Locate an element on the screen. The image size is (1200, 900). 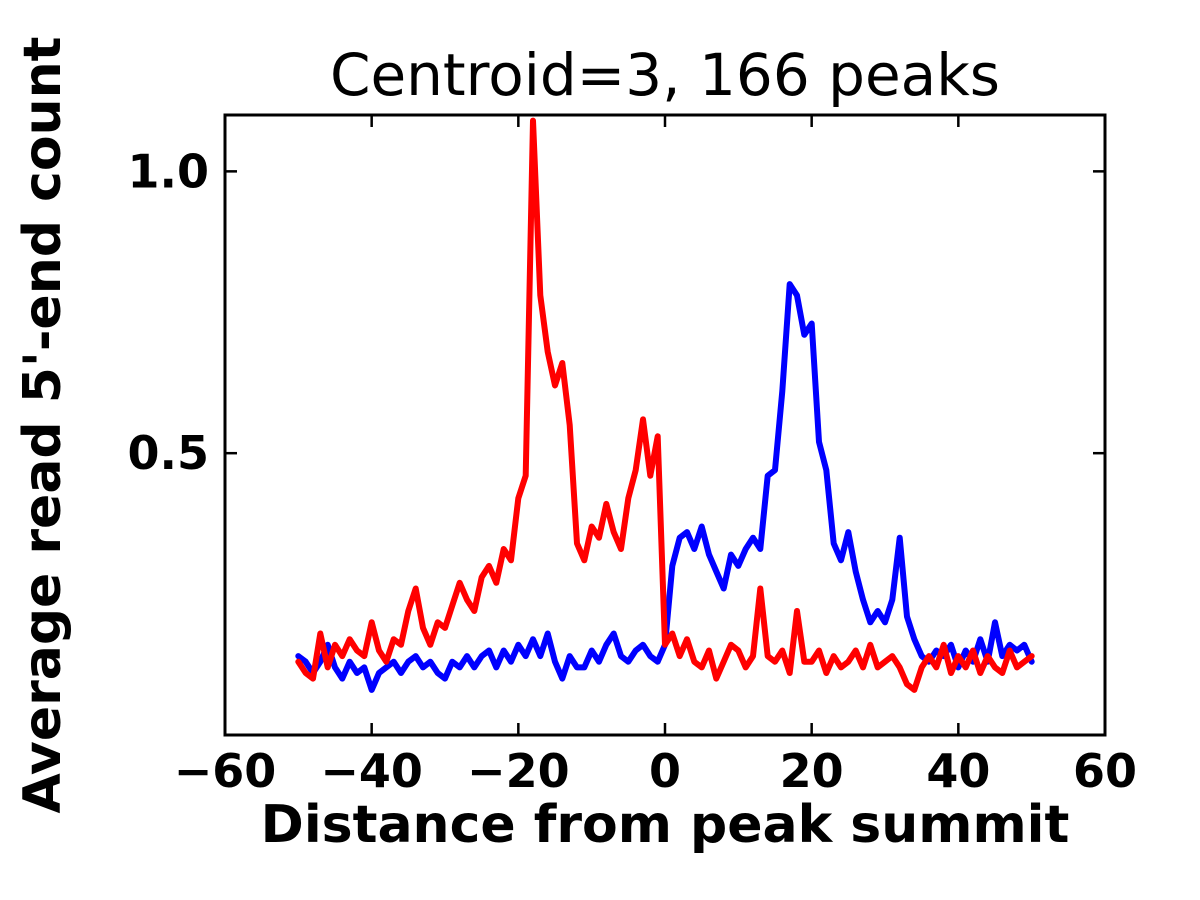
x-tick-label: 60 is located at coordinates (1105, 771).